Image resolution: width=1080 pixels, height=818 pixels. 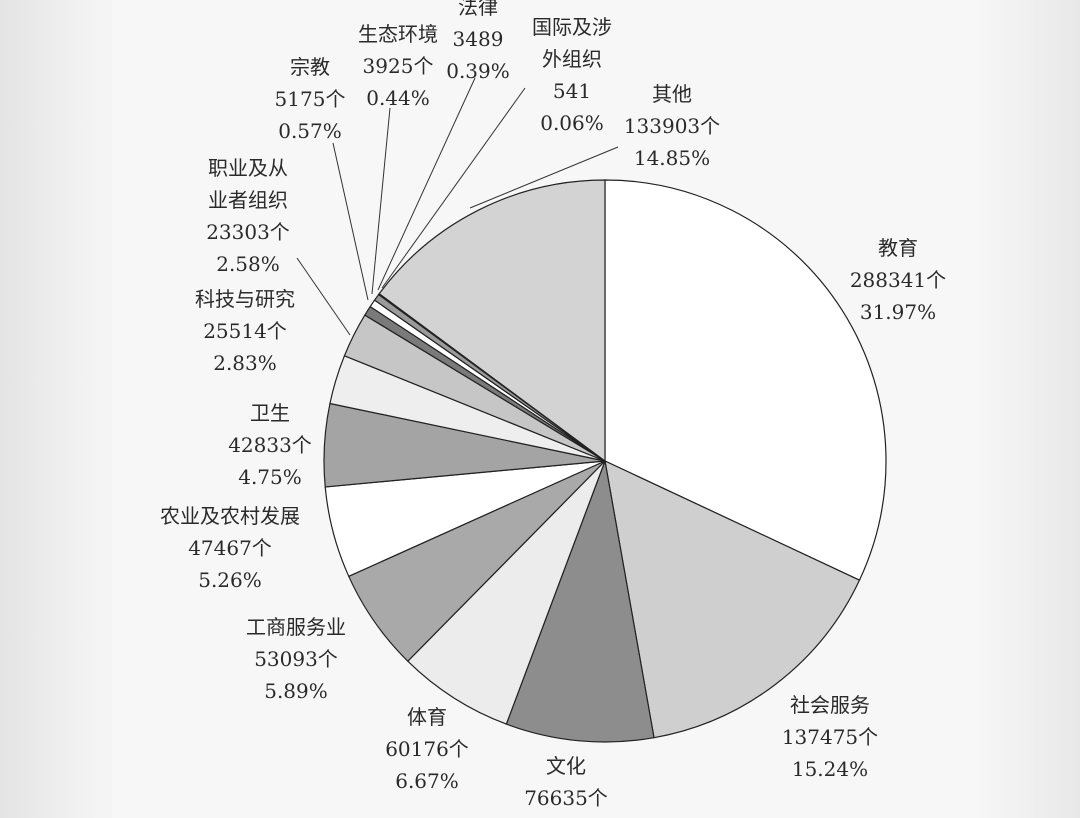 I want to click on slice-label-count: 5175个, so click(x=310, y=99).